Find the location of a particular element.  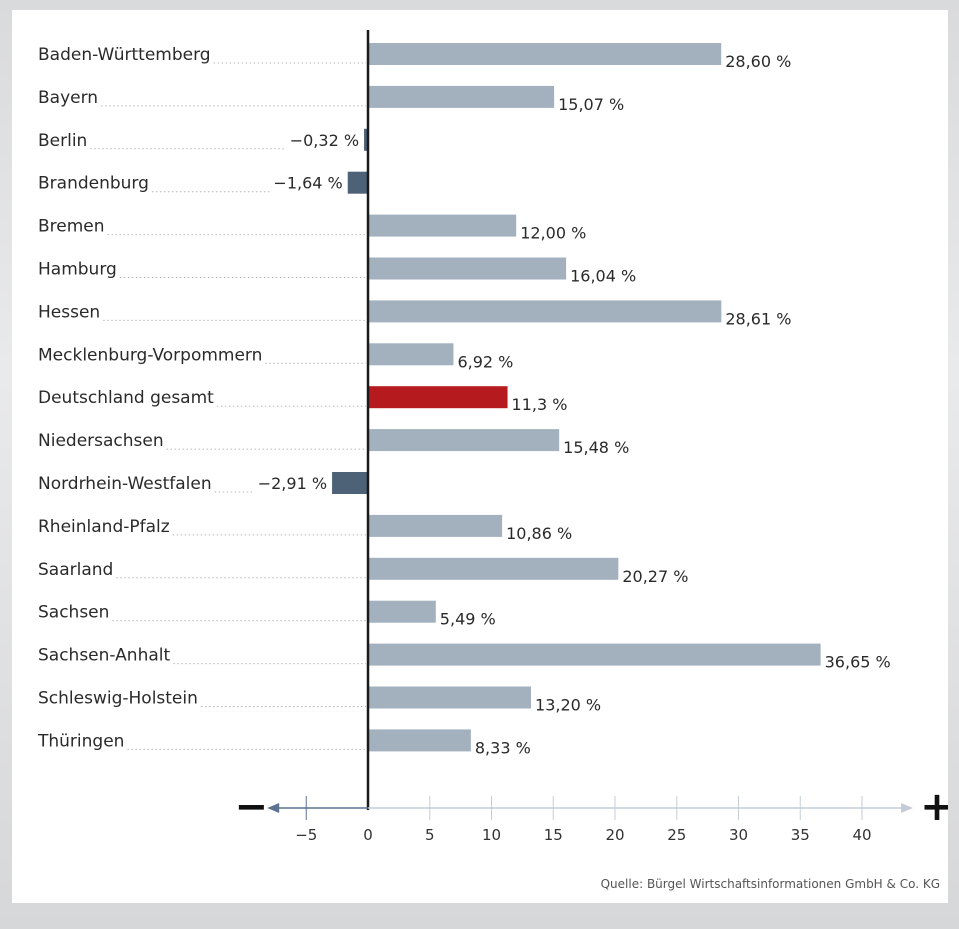

plus-symbol: + is located at coordinates (934, 807).